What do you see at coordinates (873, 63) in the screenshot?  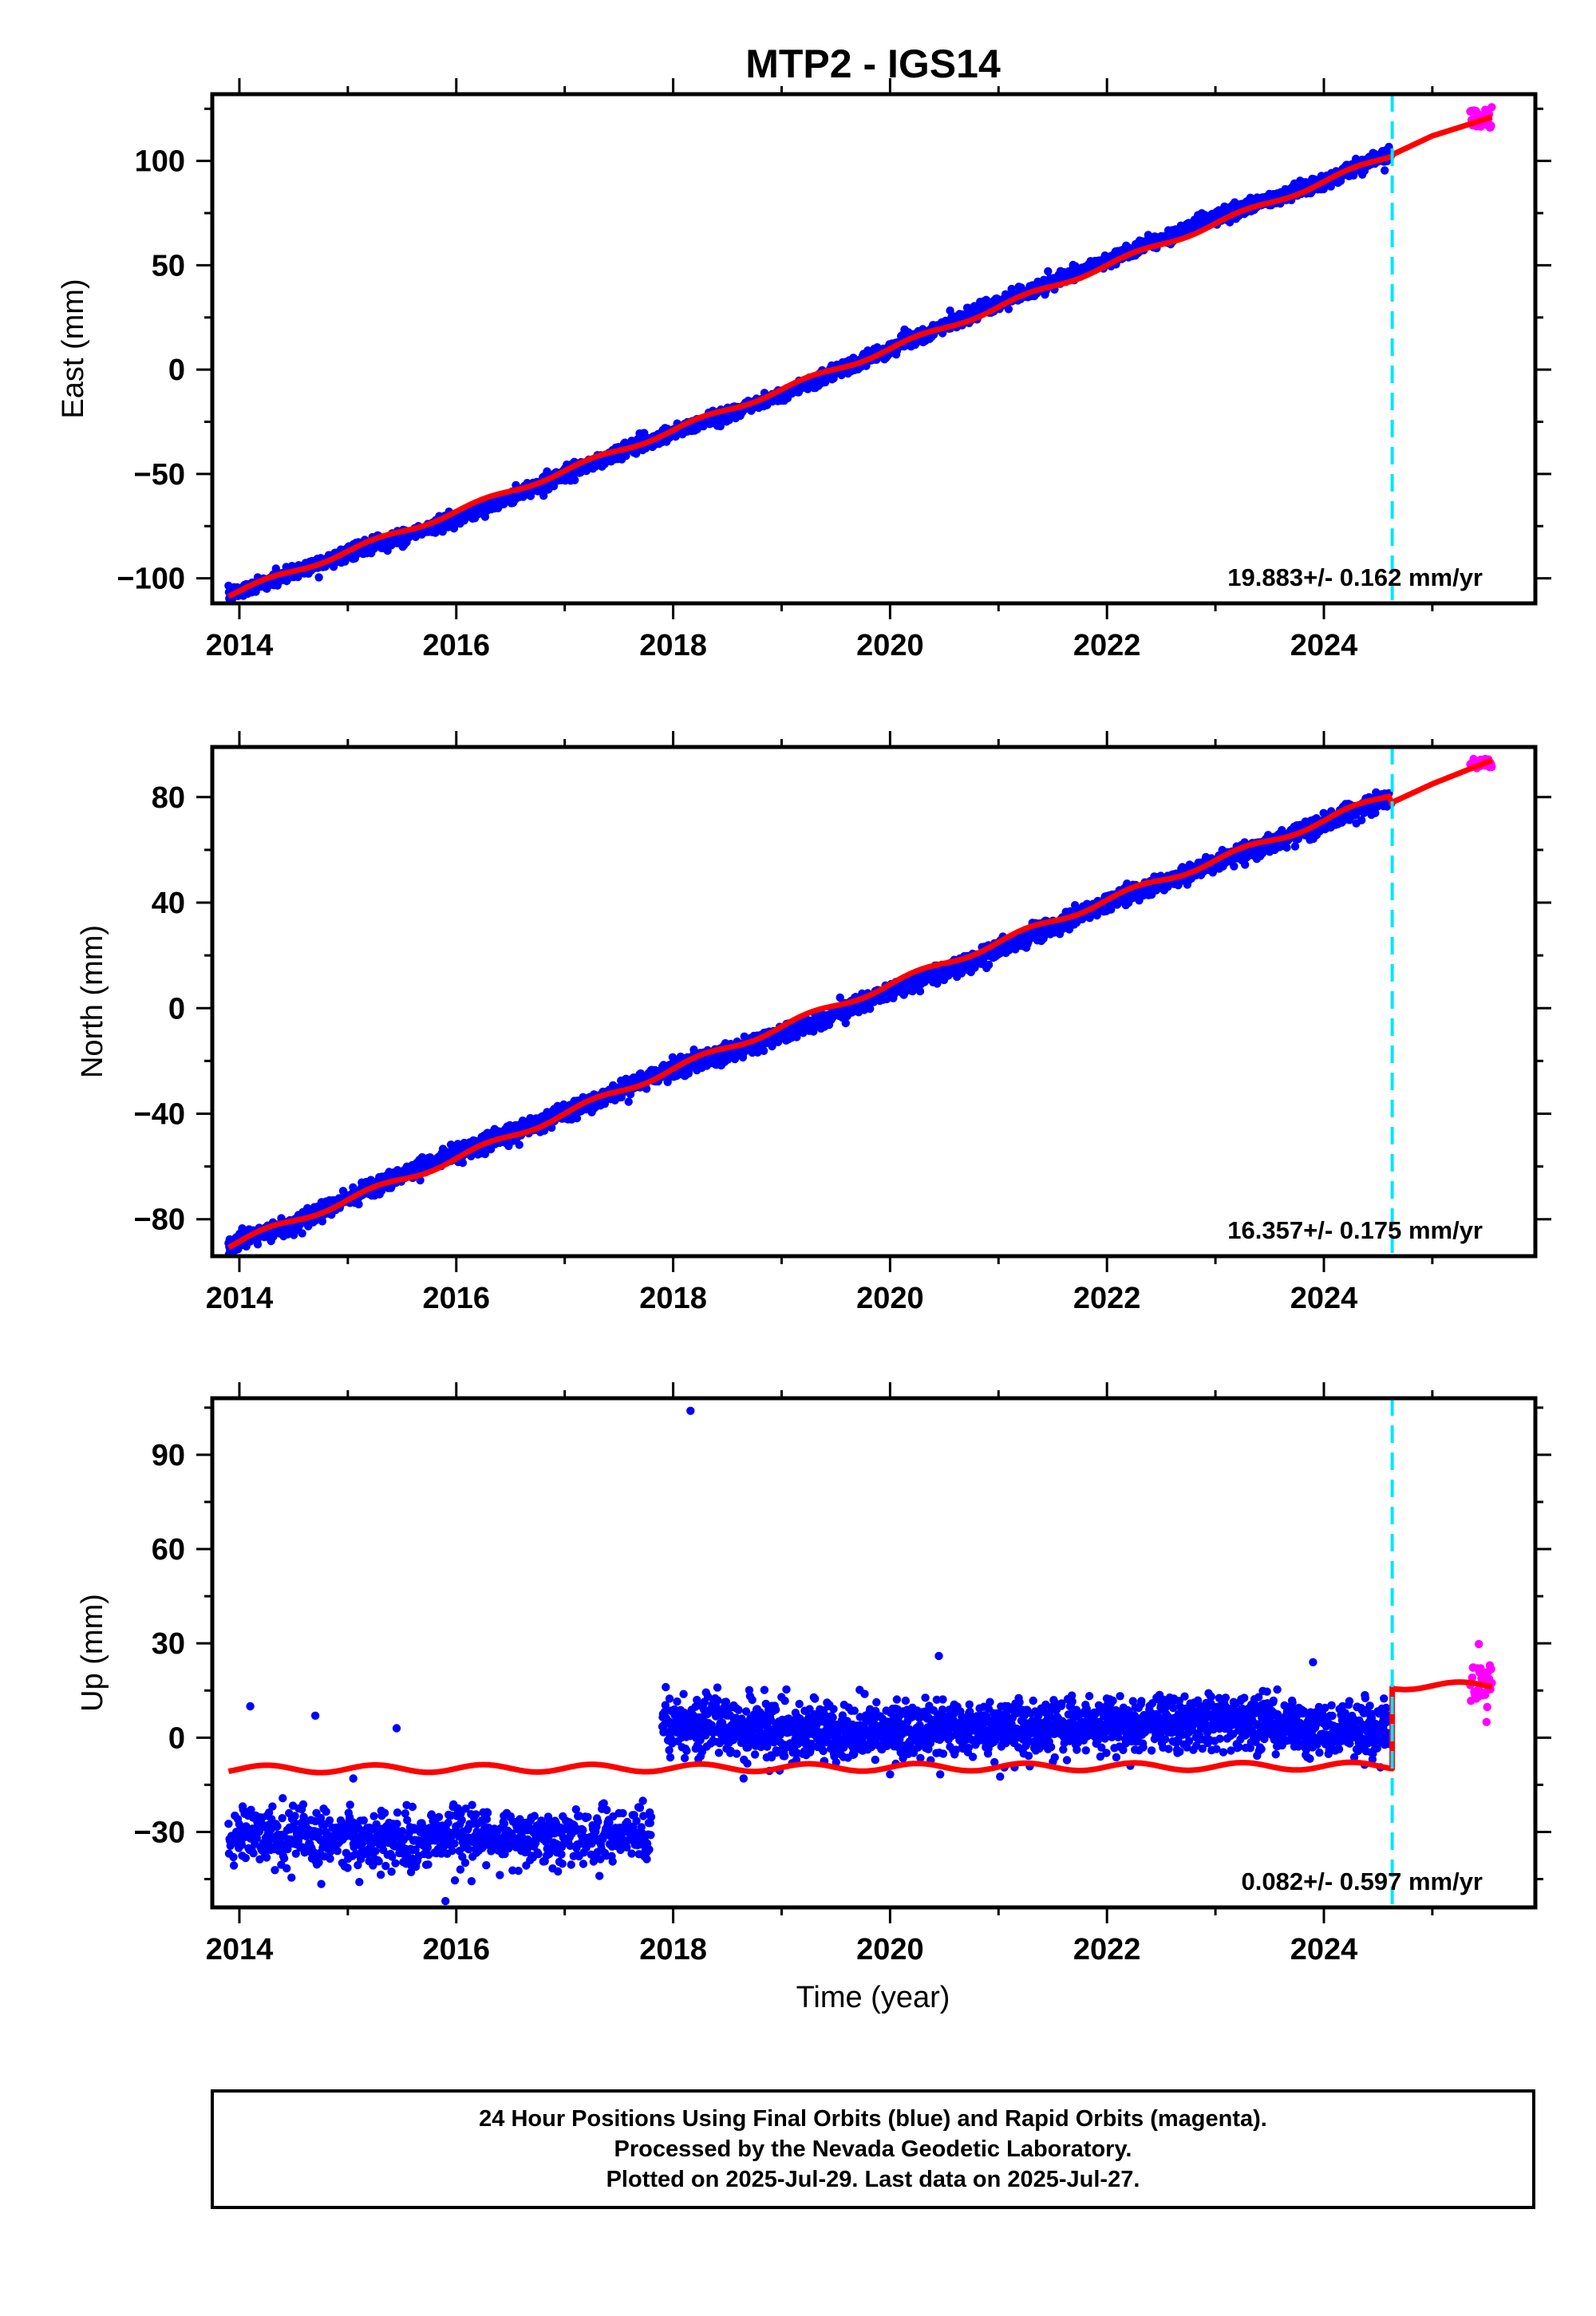 I see `chart-title: MTP2 - IGS14` at bounding box center [873, 63].